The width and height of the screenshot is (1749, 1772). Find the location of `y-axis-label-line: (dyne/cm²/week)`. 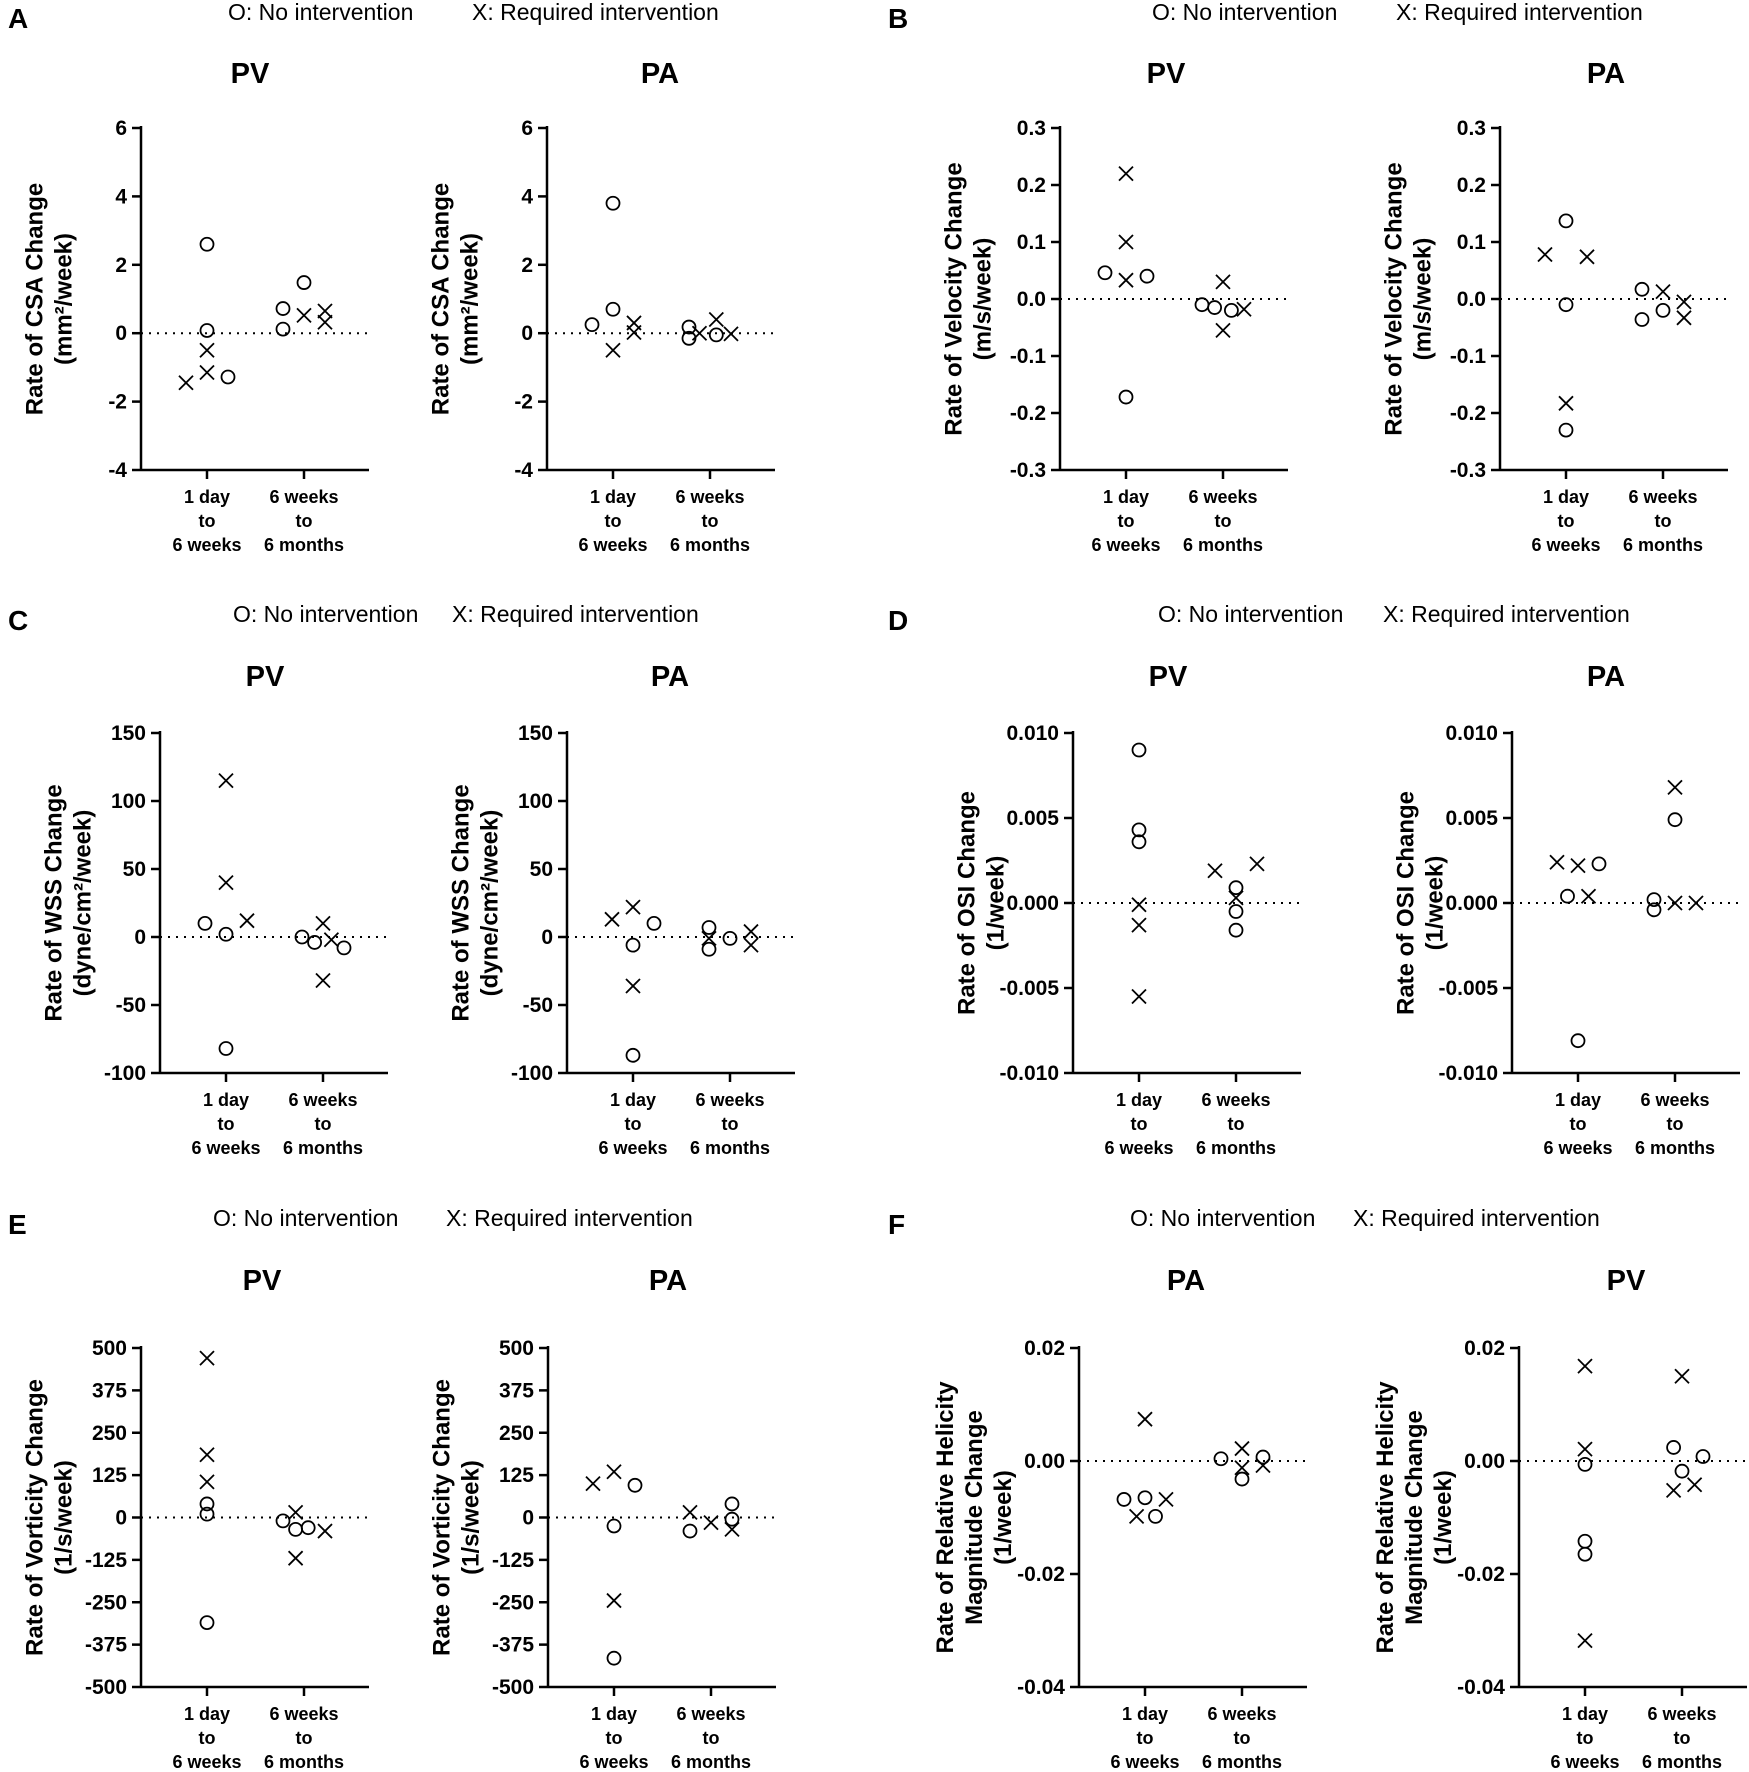

y-axis-label-line: (dyne/cm²/week) is located at coordinates (490, 903).